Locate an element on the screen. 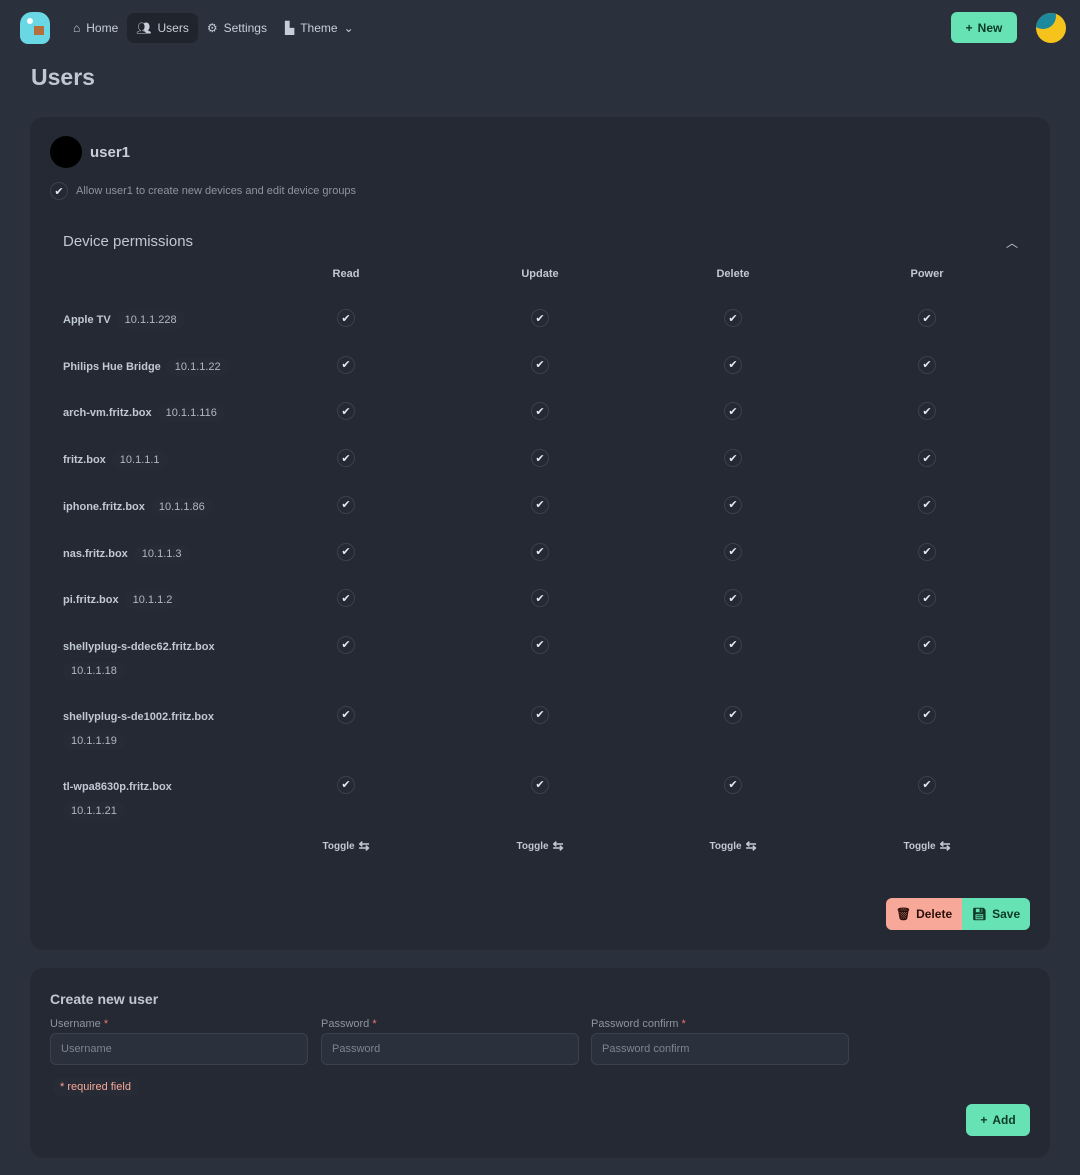 This screenshot has height=1175, width=1080. password-confirm-label: Password confirm is located at coordinates (635, 1024).